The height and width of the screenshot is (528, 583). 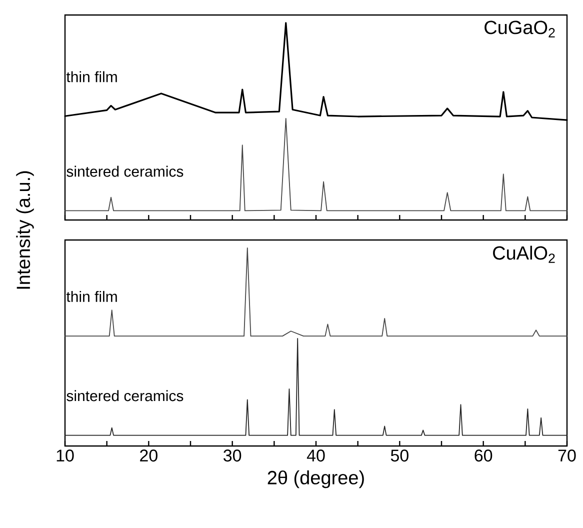 I want to click on y-axis-title: Intensity (a.u.), so click(x=25, y=230).